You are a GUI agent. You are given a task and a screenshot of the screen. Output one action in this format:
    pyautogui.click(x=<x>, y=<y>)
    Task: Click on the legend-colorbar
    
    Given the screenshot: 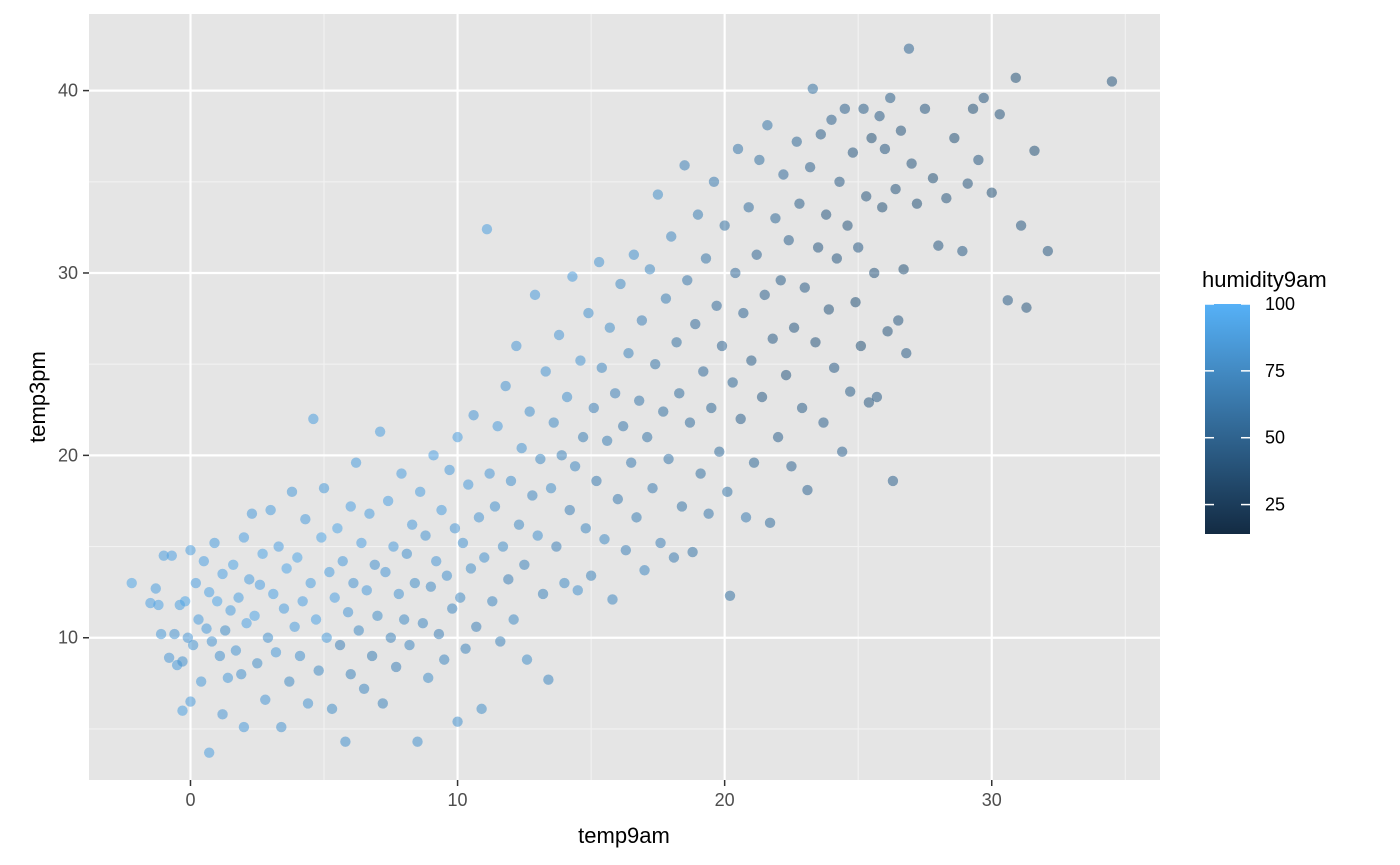 What is the action you would take?
    pyautogui.click(x=1227, y=419)
    